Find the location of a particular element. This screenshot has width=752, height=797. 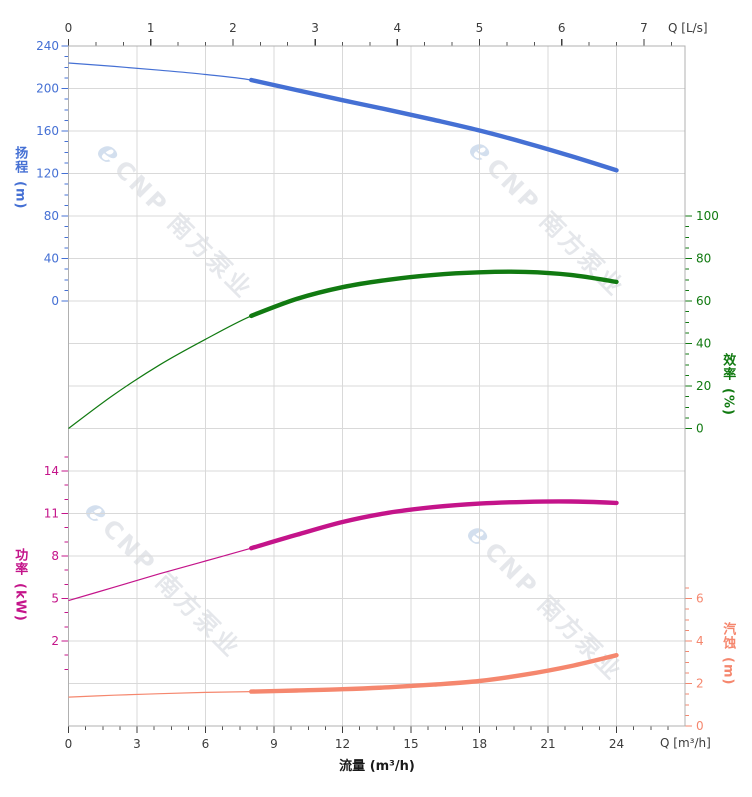

npsh-axis-title: 汽蚀 (m) is located at coordinates (728, 654).